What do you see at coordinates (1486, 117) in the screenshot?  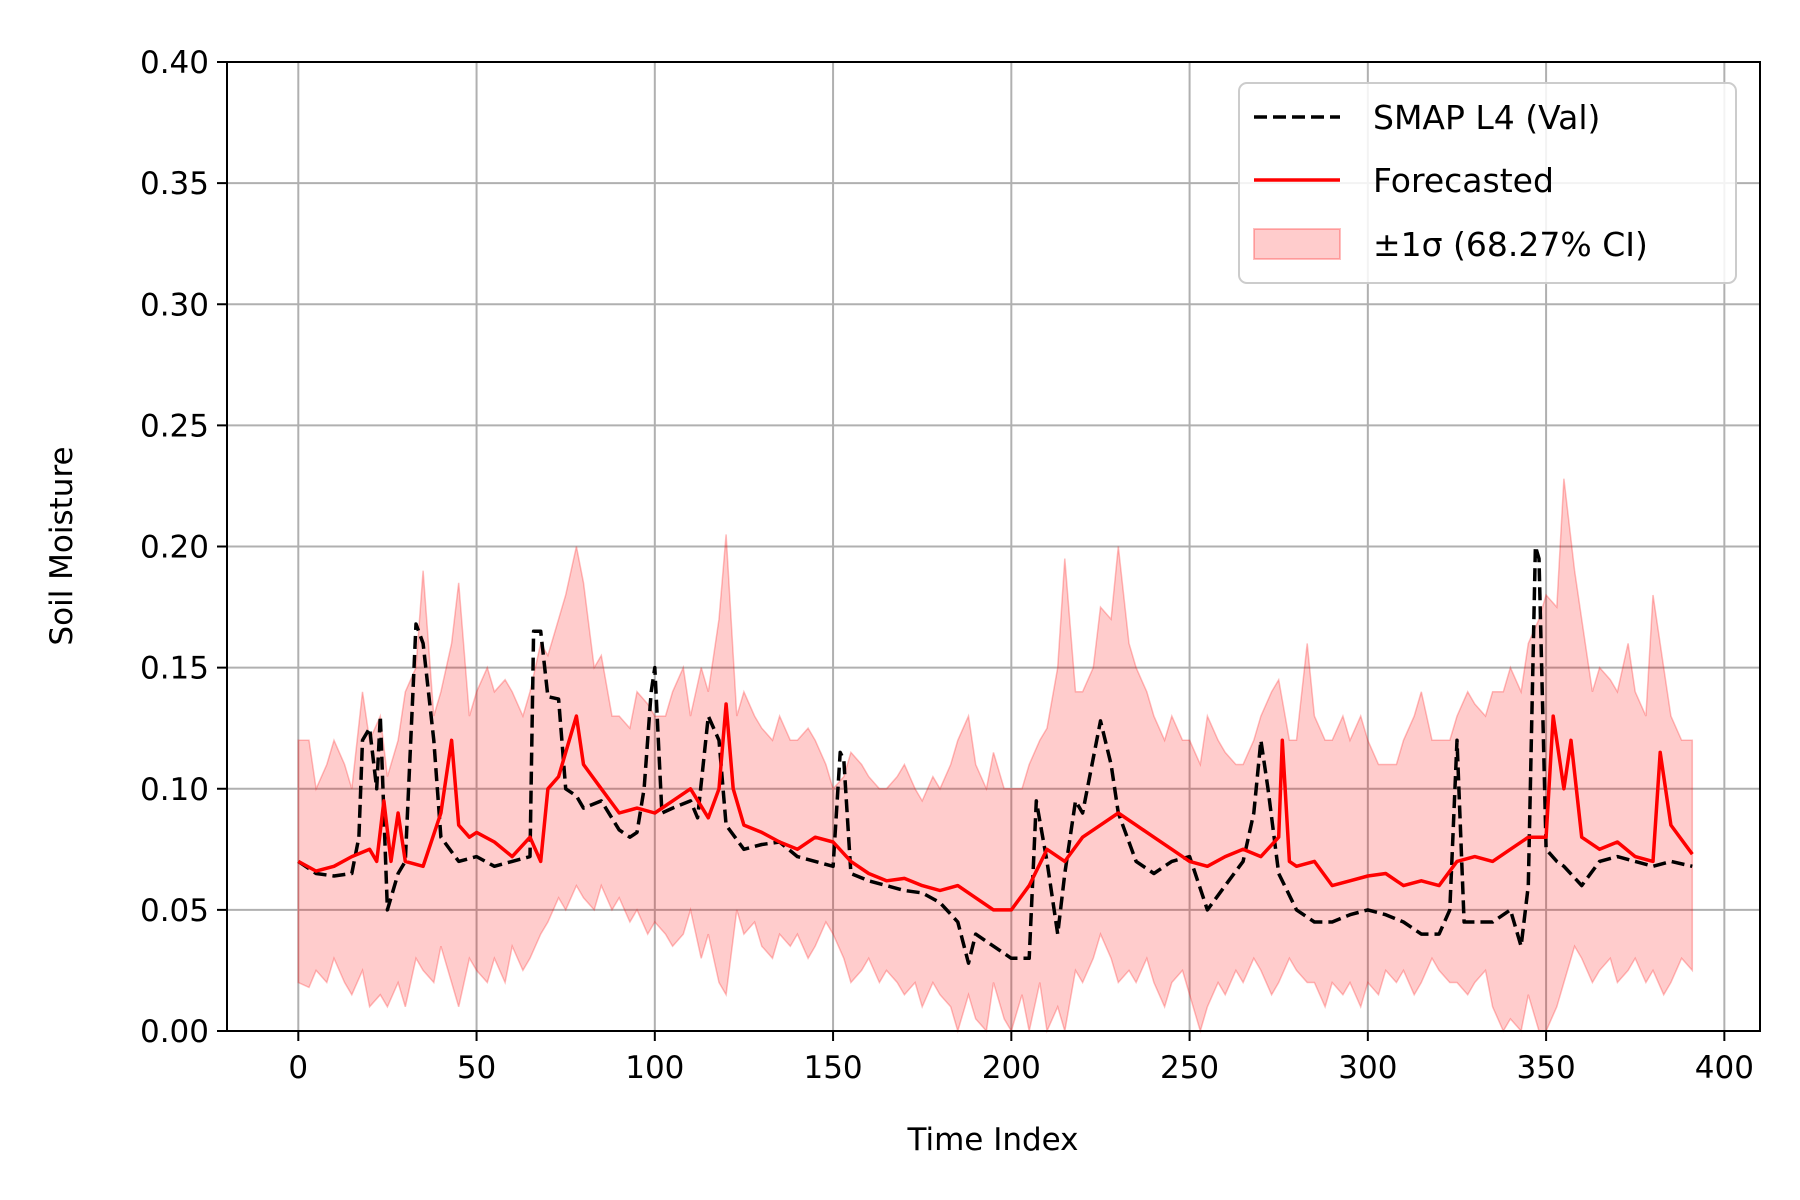 I see `legend-label-validation: SMAP L4 (Val)` at bounding box center [1486, 117].